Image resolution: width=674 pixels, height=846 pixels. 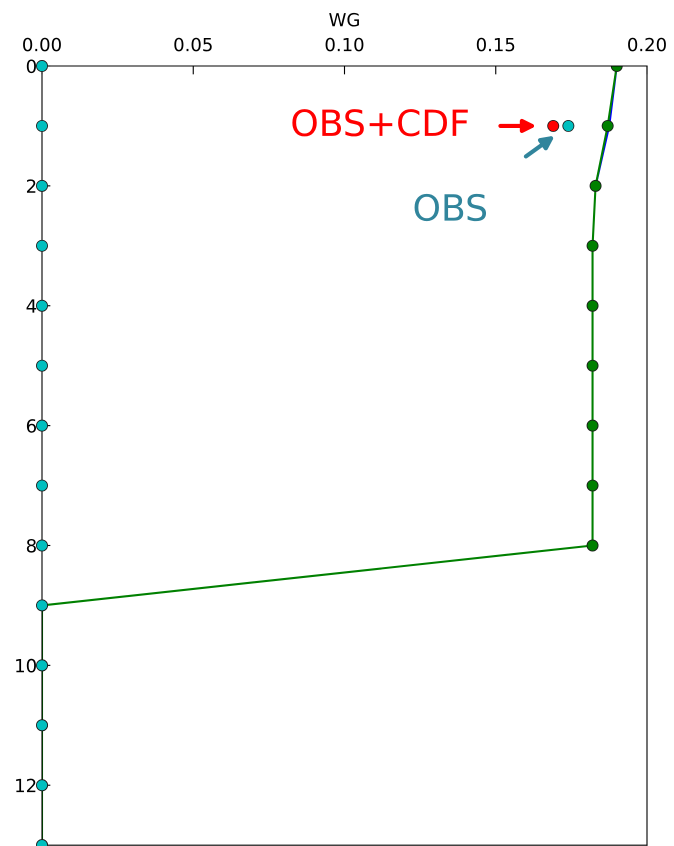 I want to click on y-tick-label: 6, so click(x=31, y=426).